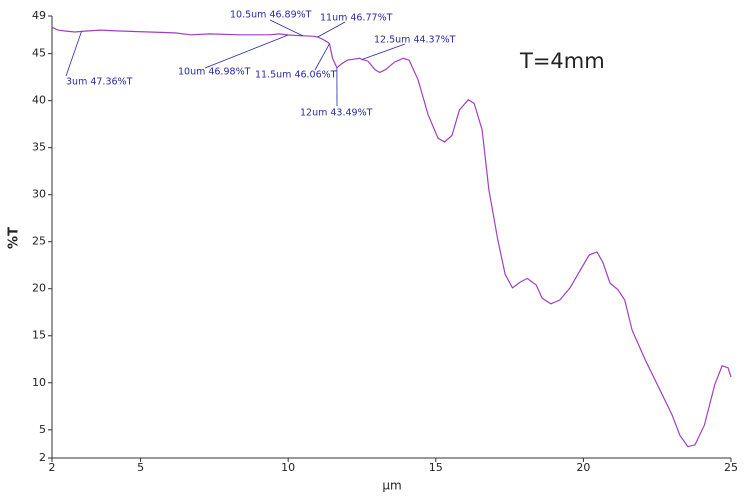 The width and height of the screenshot is (750, 504). Describe the element at coordinates (296, 75) in the screenshot. I see `annotation: 11.5um 46.06%T` at that location.